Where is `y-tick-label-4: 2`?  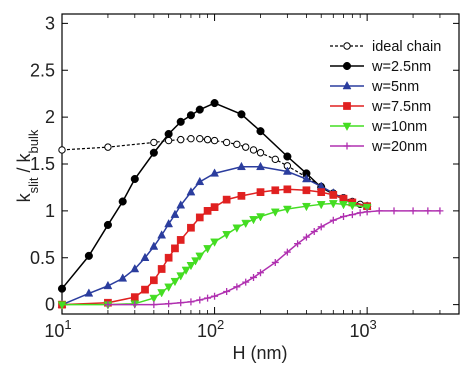 y-tick-label-4: 2 is located at coordinates (50, 117).